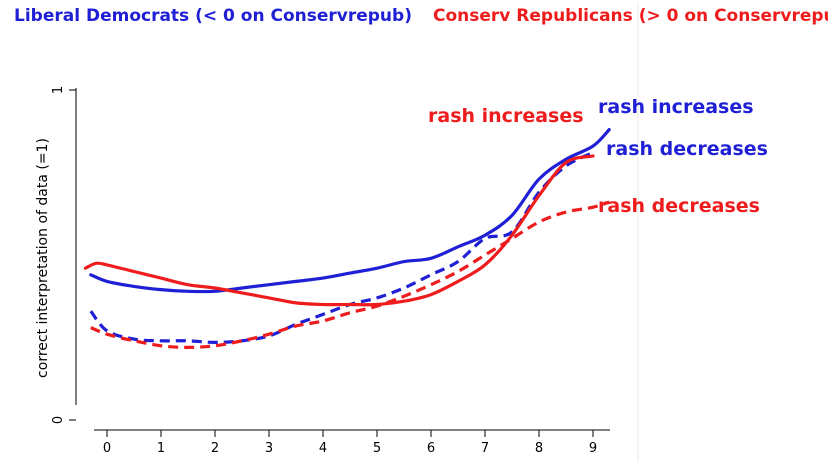 This screenshot has height=462, width=828. What do you see at coordinates (485, 448) in the screenshot?
I see `x-tick-label: 7` at bounding box center [485, 448].